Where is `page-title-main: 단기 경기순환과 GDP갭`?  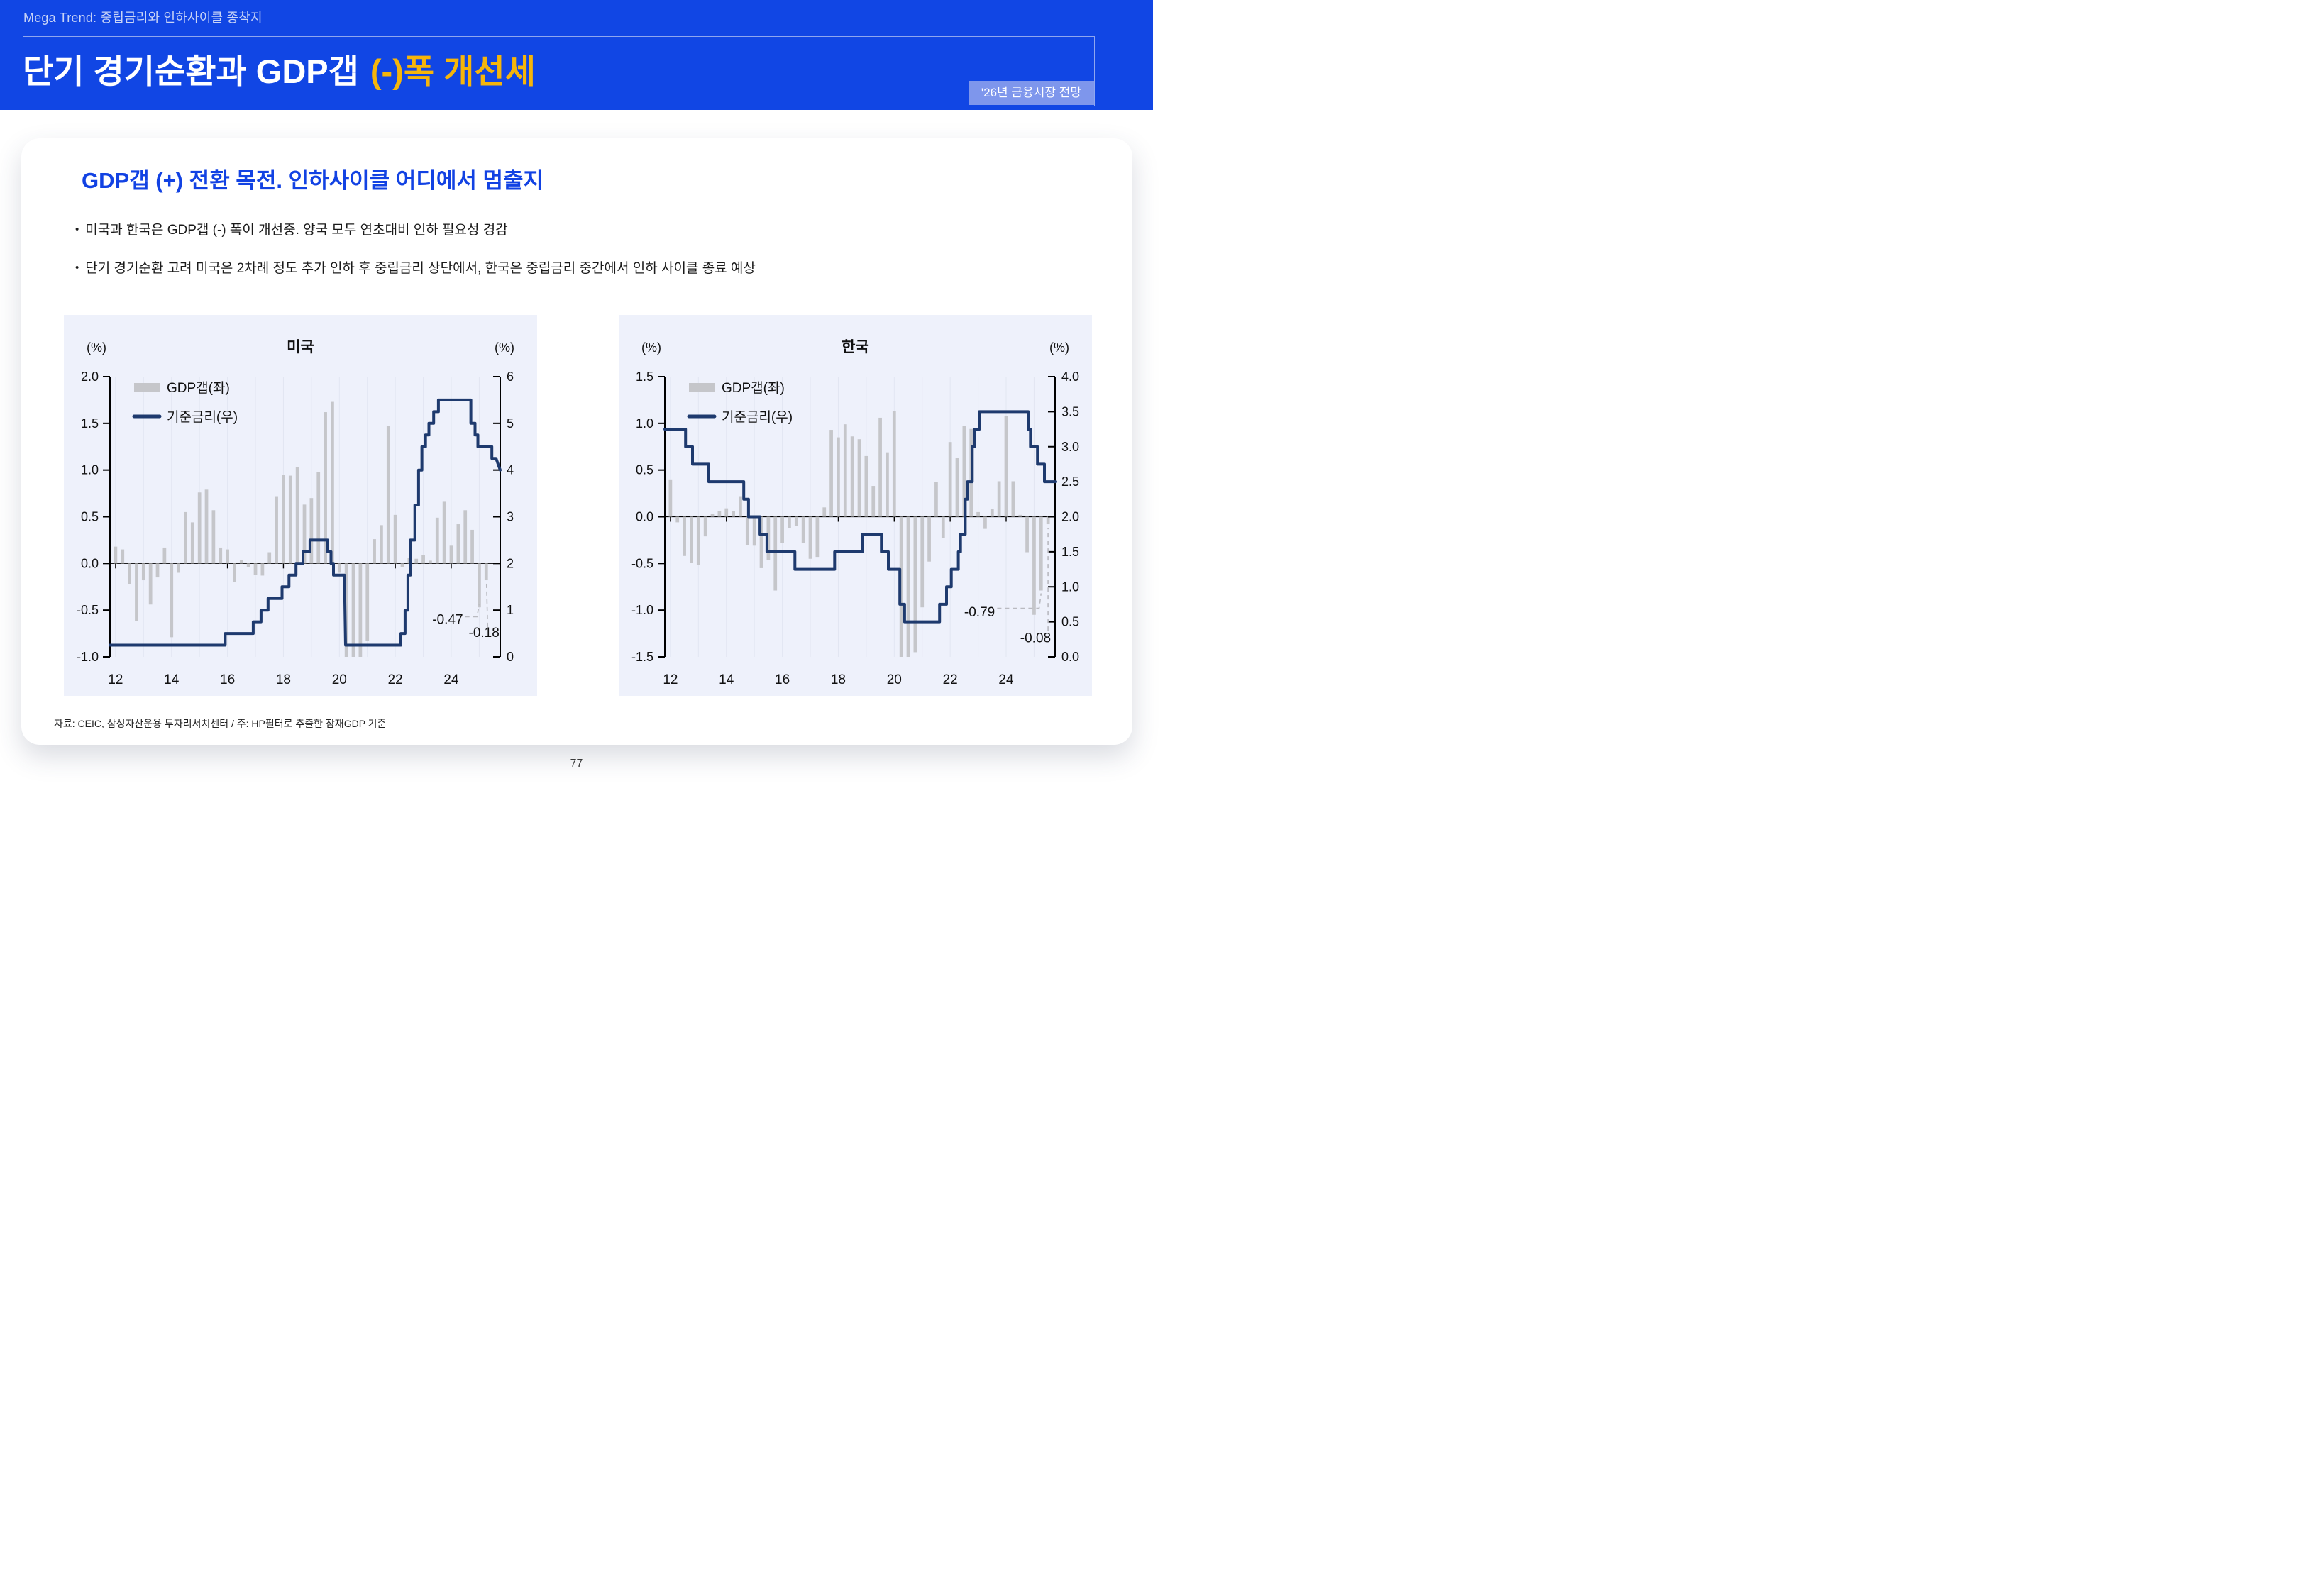
page-title-main: 단기 경기순환과 GDP갭 is located at coordinates (191, 71).